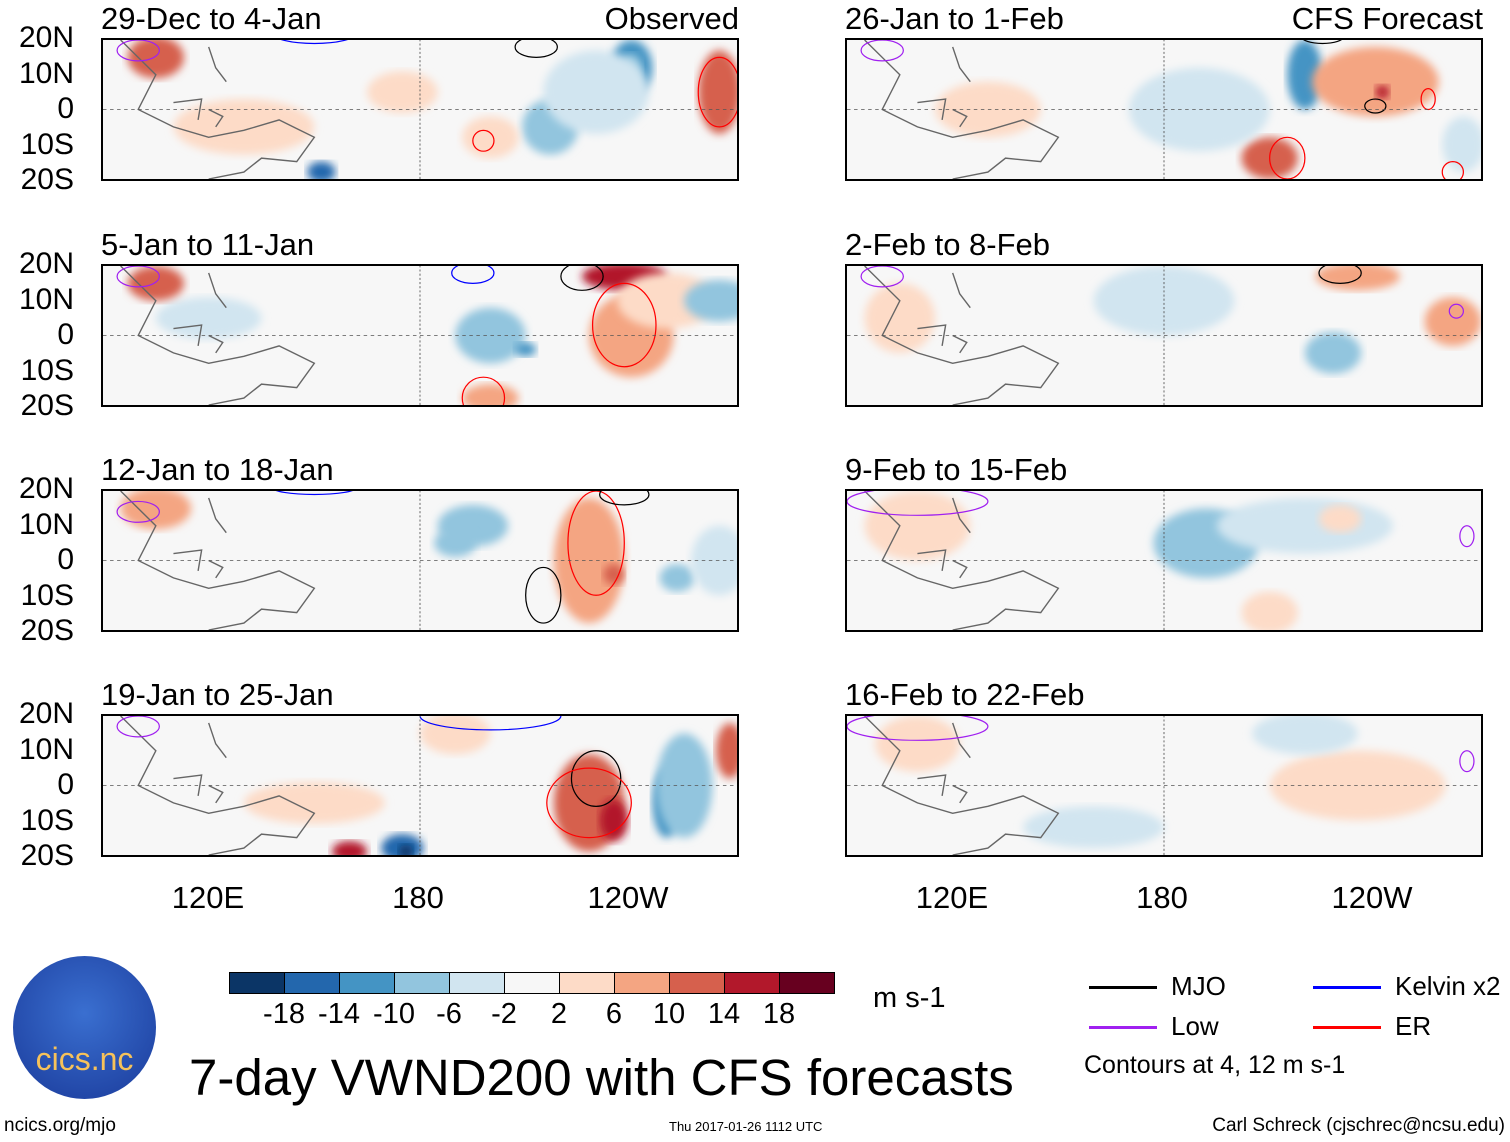 This screenshot has height=1142, width=1510. I want to click on colorbar-label: 6, so click(614, 1014).